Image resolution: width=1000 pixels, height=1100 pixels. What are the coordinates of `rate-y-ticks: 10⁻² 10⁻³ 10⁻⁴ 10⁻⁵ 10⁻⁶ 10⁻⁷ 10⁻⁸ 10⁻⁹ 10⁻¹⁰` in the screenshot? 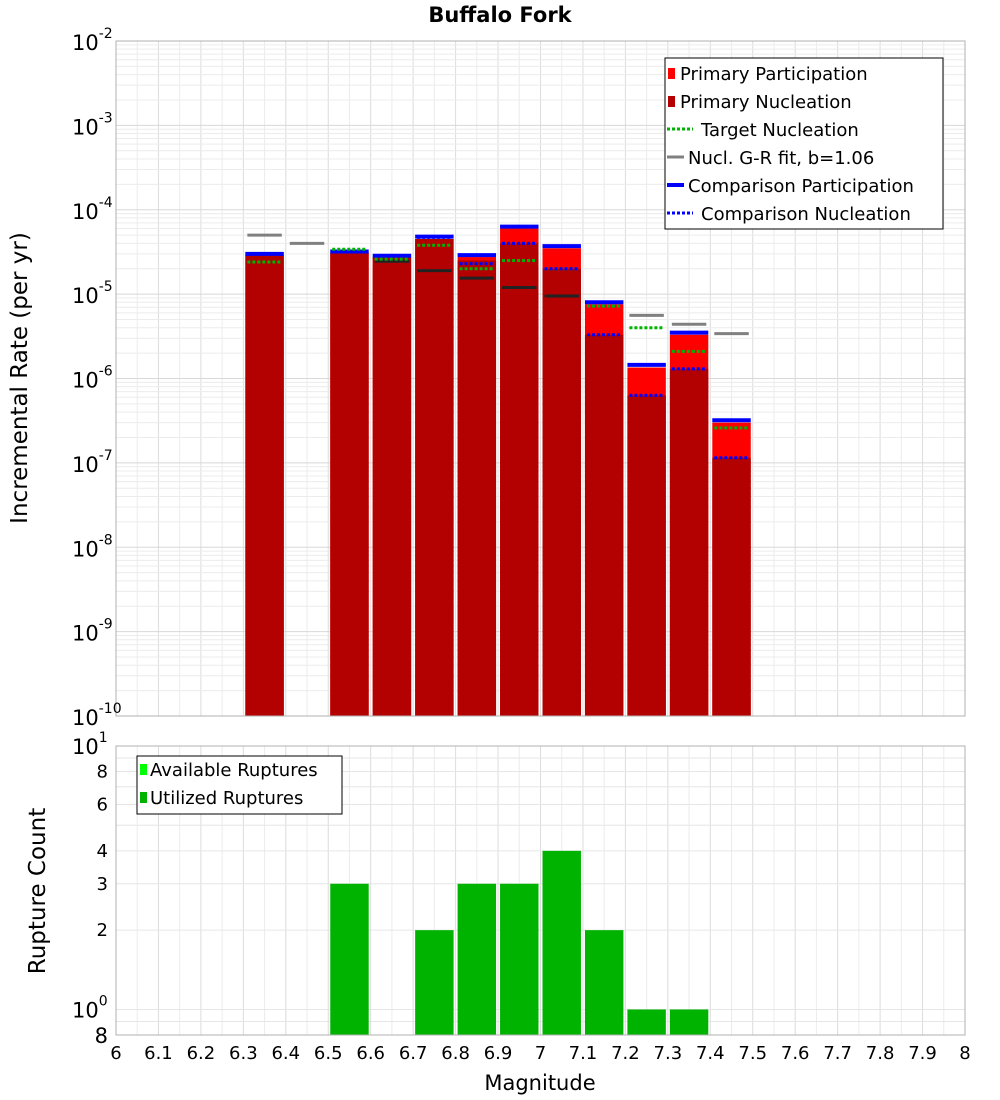 It's located at (97, 378).